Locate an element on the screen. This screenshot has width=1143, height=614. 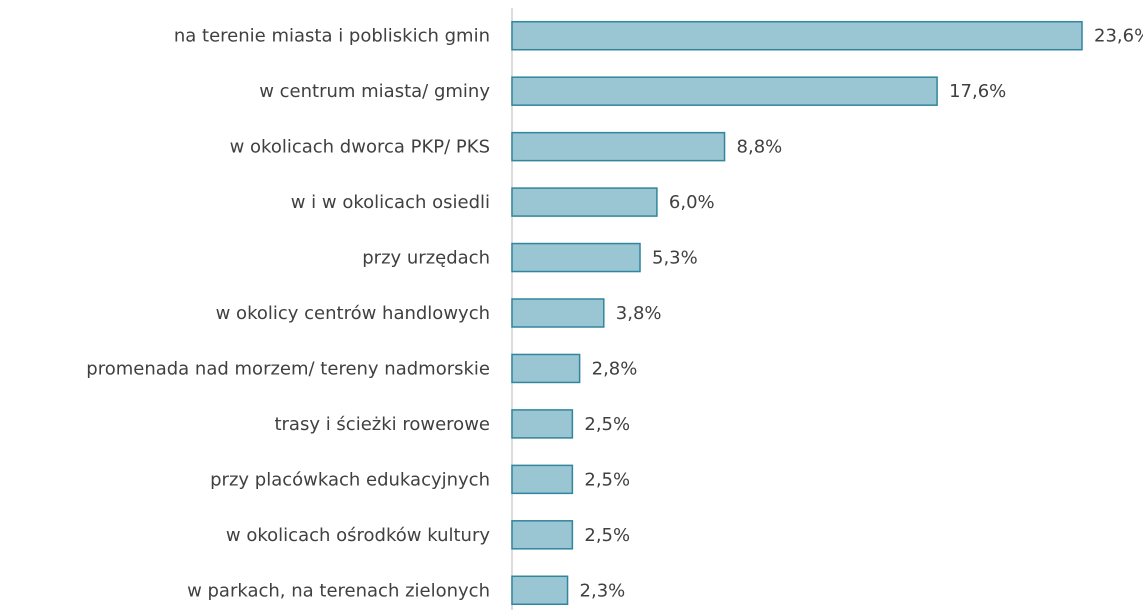
category-label: przy placówkach edukacyjnych is located at coordinates (350, 479).